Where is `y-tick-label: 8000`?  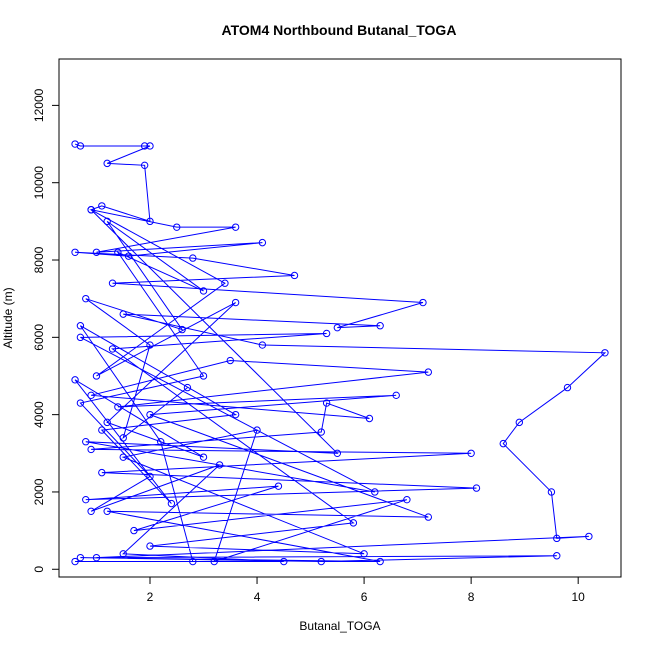 y-tick-label: 8000 is located at coordinates (39, 259).